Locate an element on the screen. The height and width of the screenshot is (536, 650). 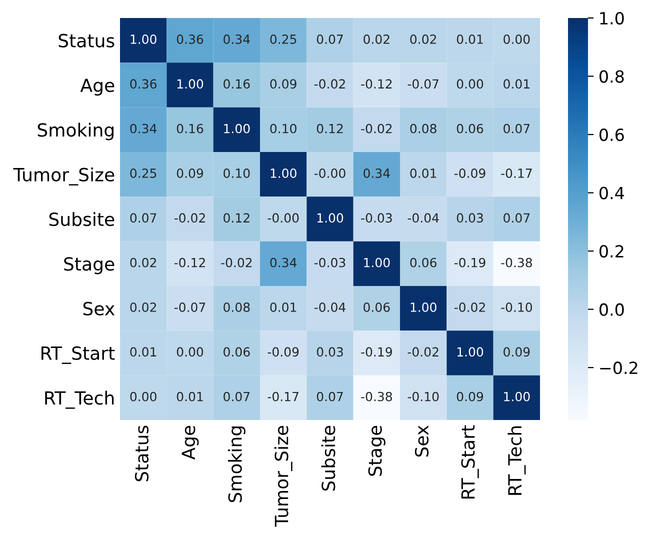
color-bar-label: 0.2 is located at coordinates (612, 251).